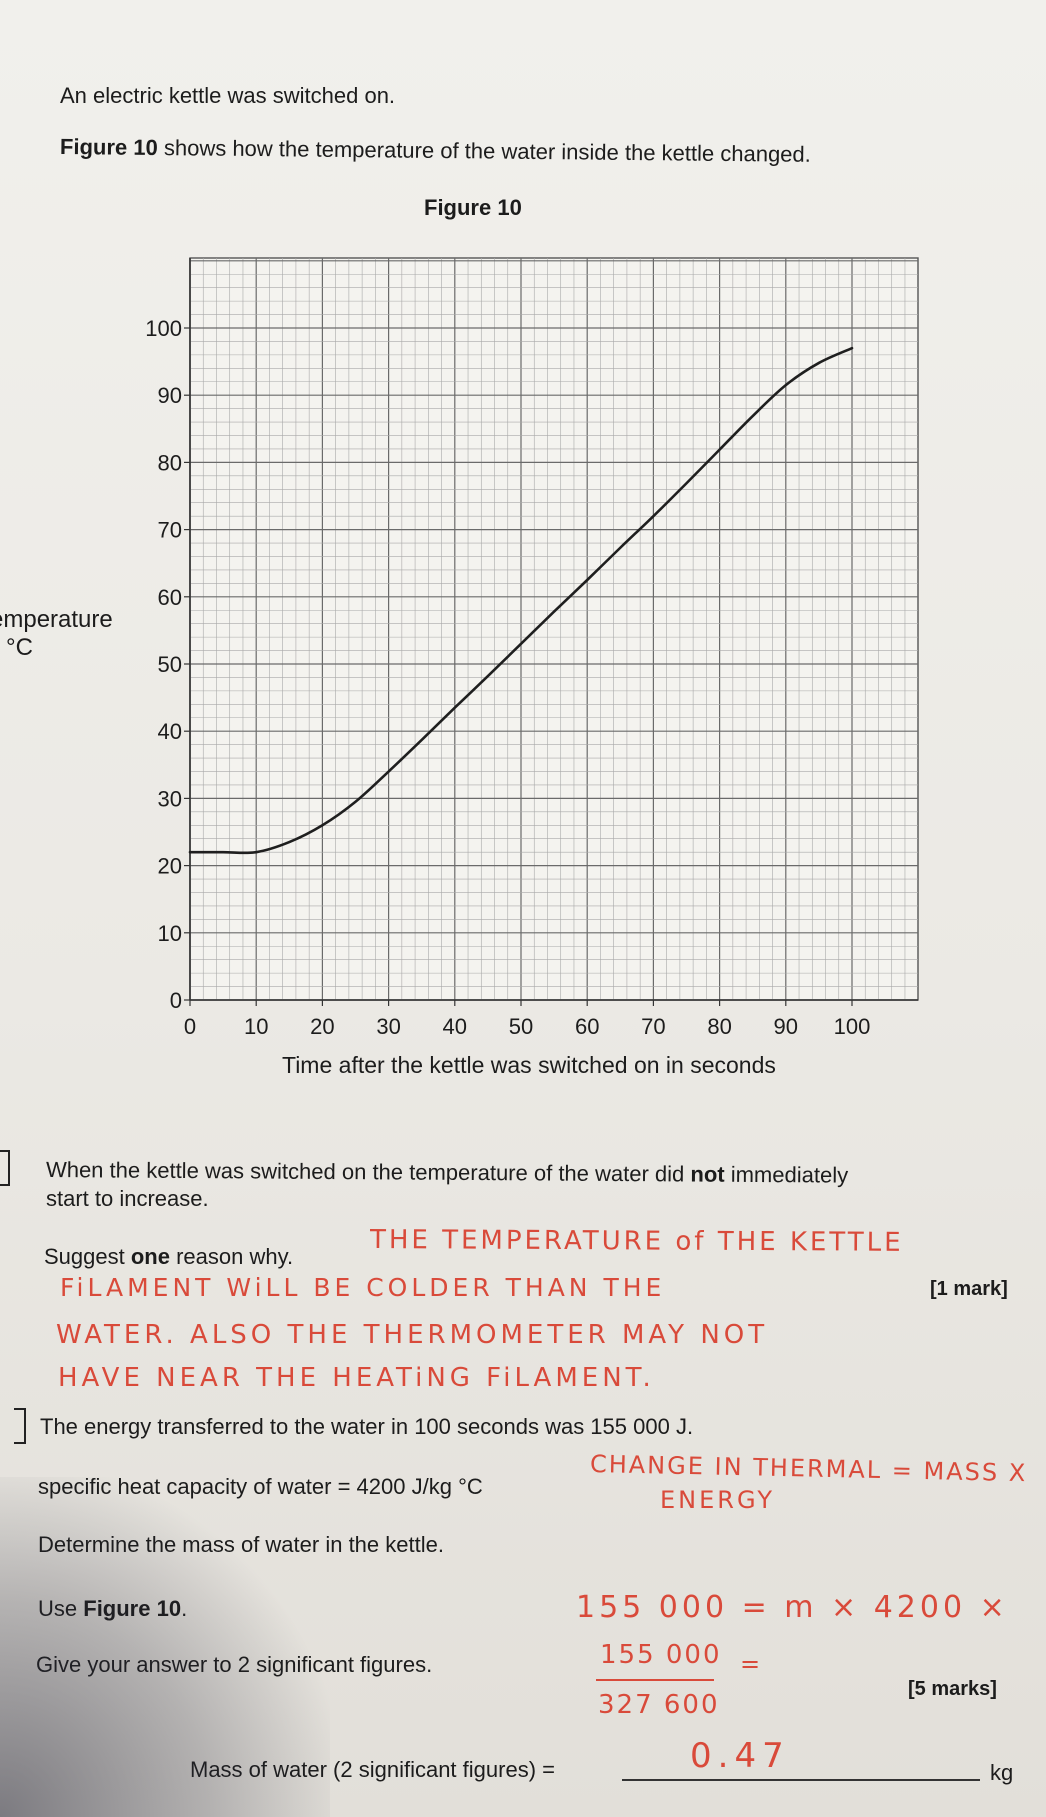 The image size is (1046, 1817). I want to click on y-tick-label: 80, so click(170, 462).